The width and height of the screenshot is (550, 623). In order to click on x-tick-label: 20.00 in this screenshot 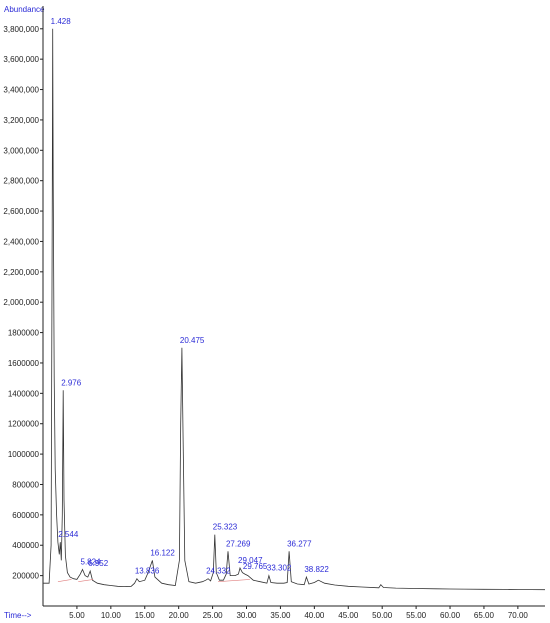, I will do `click(179, 615)`.